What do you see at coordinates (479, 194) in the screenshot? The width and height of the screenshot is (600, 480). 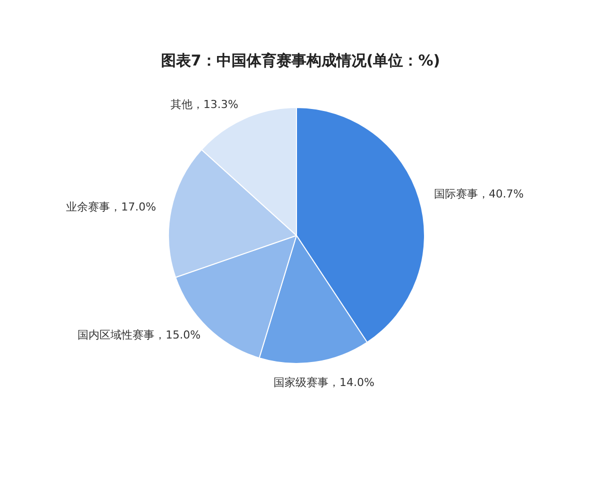 I see `slice-label: 国际赛事，40.7%` at bounding box center [479, 194].